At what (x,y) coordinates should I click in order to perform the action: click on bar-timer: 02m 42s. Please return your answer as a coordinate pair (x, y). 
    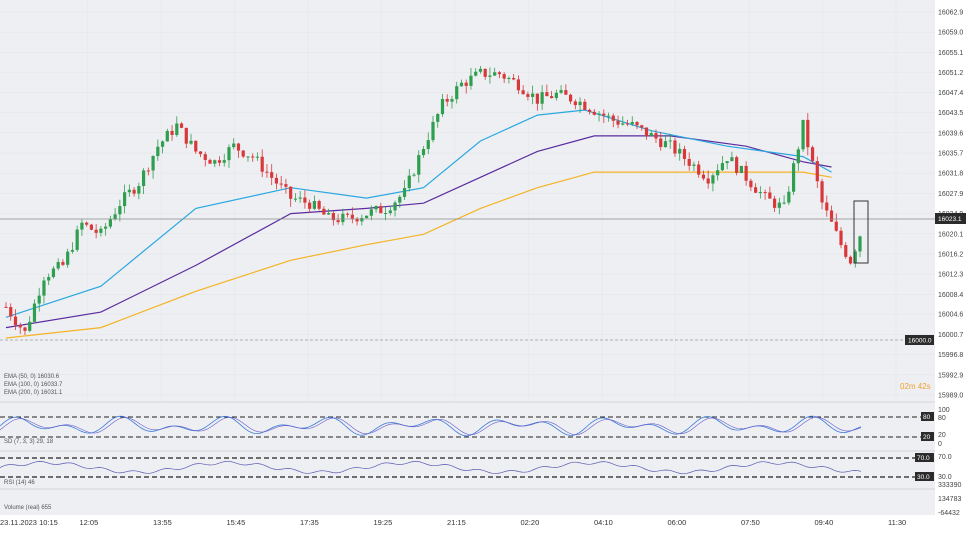
    Looking at the image, I should click on (915, 386).